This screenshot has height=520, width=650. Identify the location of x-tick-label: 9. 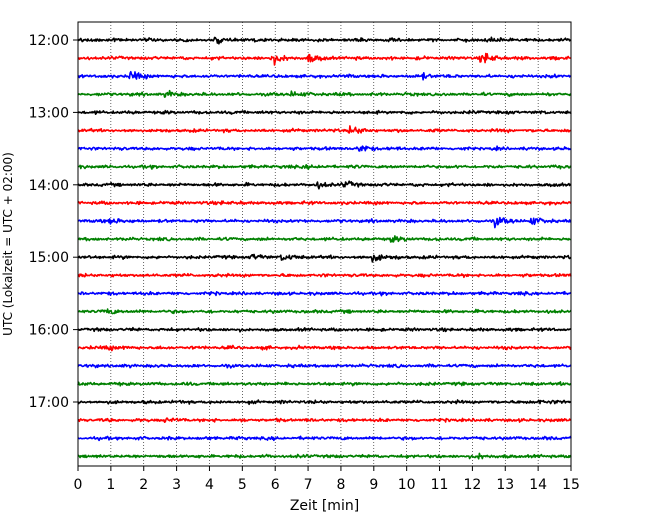
(373, 485).